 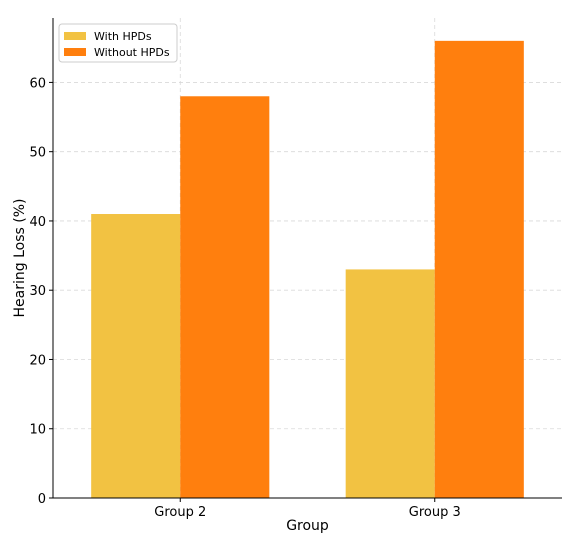 I want to click on x-tick-label: Group 2, so click(x=180, y=512).